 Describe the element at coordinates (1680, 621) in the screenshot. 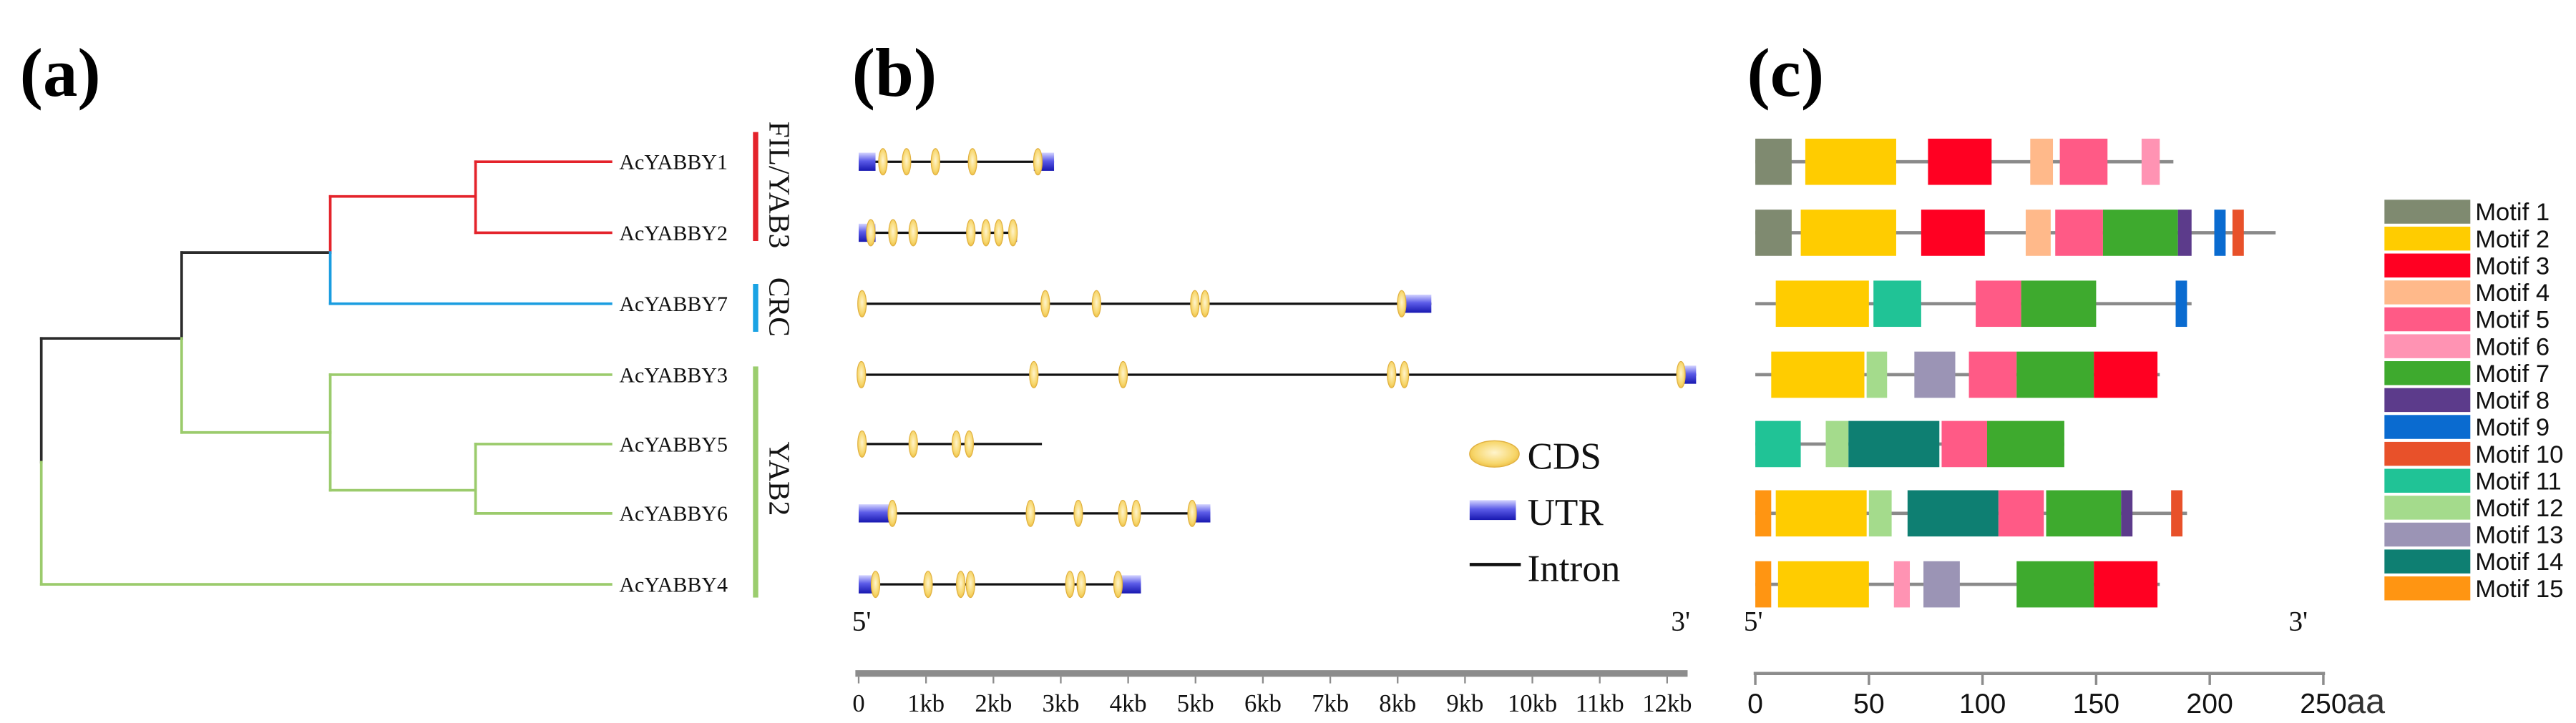

I see `gene-3prime-label: 3'` at that location.